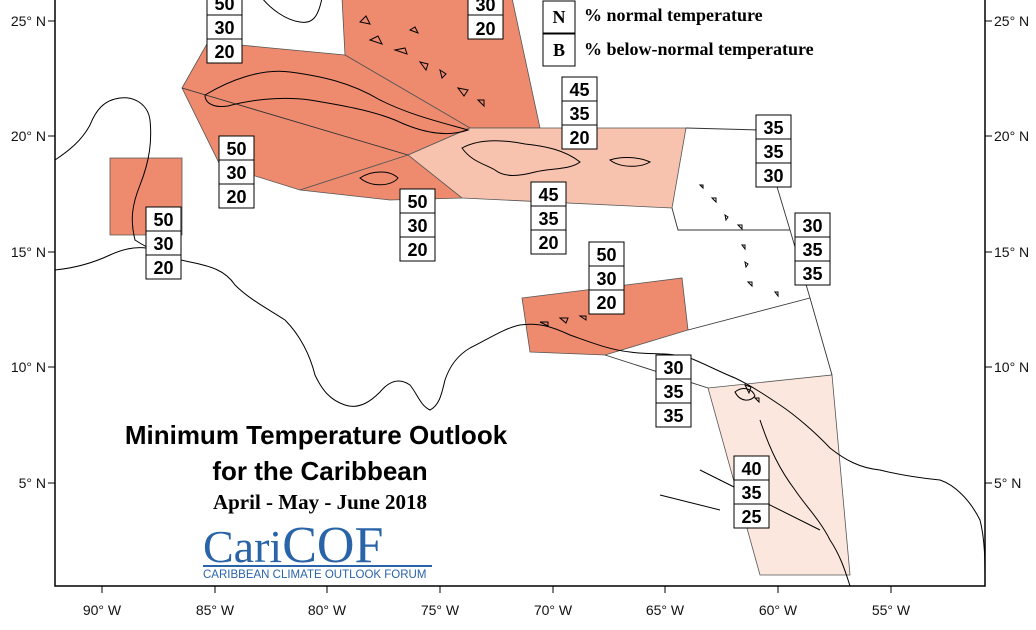  Describe the element at coordinates (379, 178) in the screenshot. I see `coast-jamaica` at that location.